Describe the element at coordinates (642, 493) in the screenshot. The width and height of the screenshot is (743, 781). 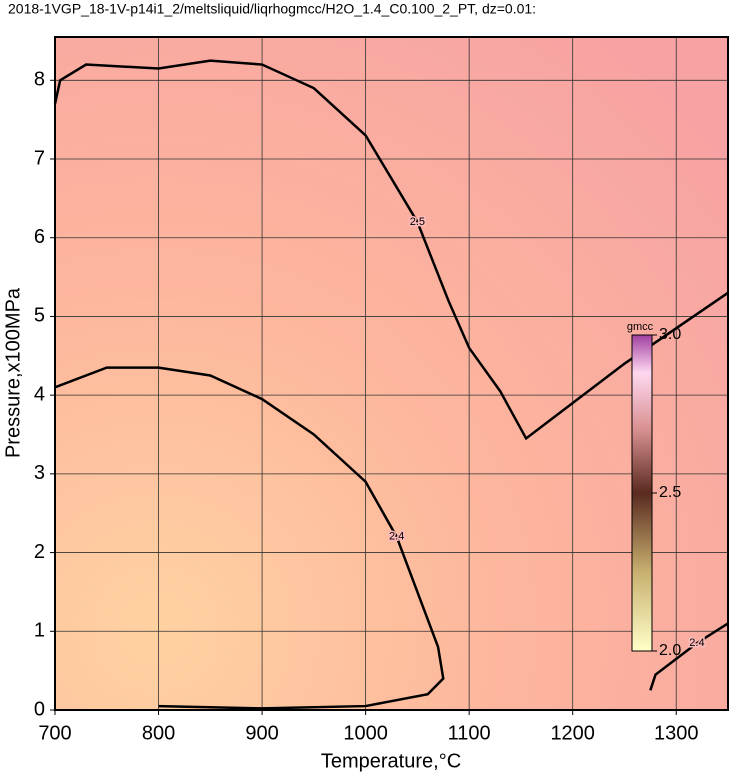
I see `colorbar` at that location.